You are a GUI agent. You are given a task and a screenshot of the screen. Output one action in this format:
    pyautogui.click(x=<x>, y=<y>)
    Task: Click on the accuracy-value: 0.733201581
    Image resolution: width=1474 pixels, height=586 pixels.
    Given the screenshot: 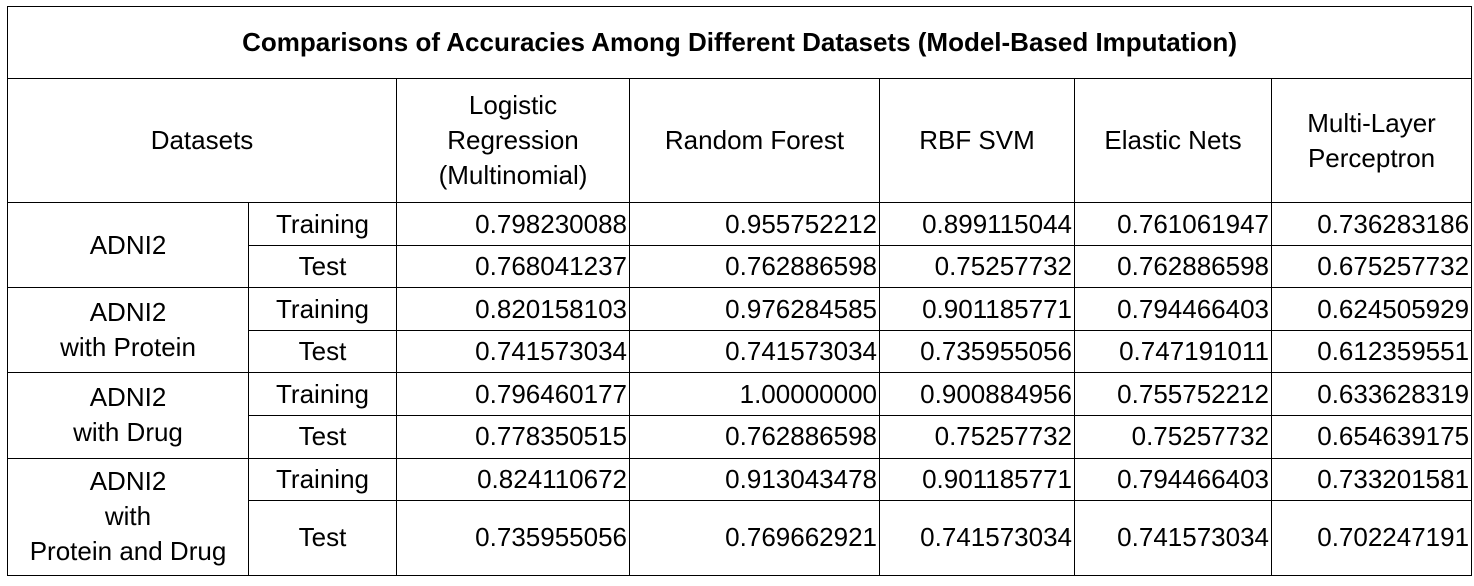 What is the action you would take?
    pyautogui.click(x=1371, y=479)
    